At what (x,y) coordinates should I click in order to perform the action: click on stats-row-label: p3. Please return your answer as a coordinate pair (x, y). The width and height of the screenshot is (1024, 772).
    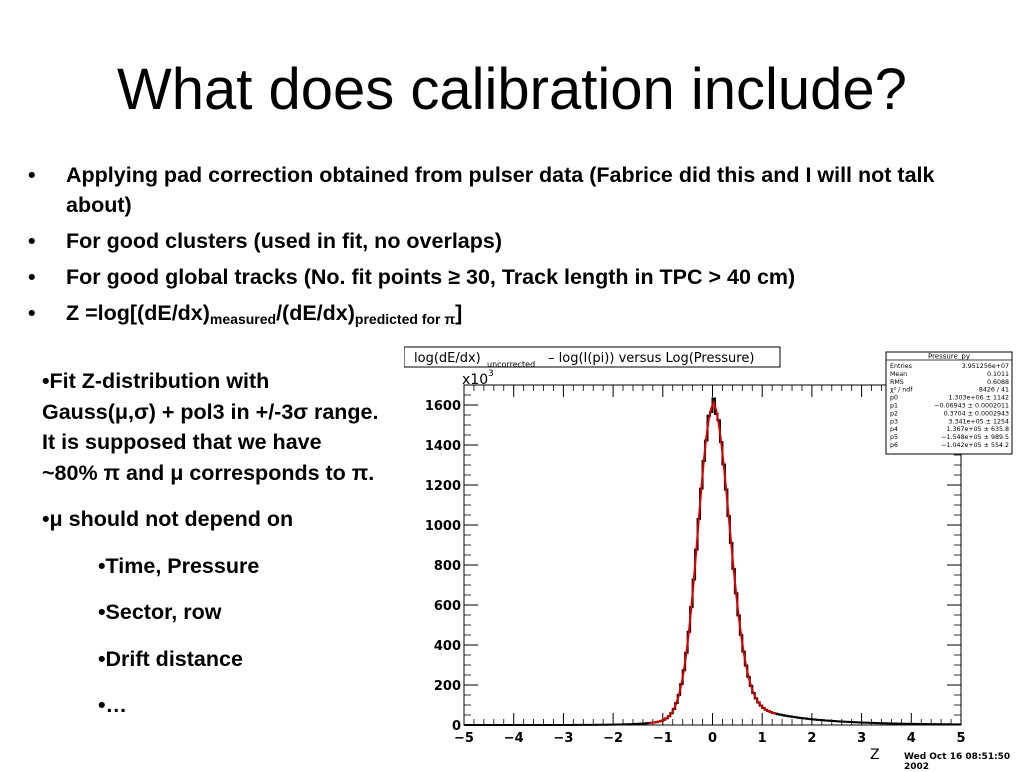
    Looking at the image, I should click on (894, 421).